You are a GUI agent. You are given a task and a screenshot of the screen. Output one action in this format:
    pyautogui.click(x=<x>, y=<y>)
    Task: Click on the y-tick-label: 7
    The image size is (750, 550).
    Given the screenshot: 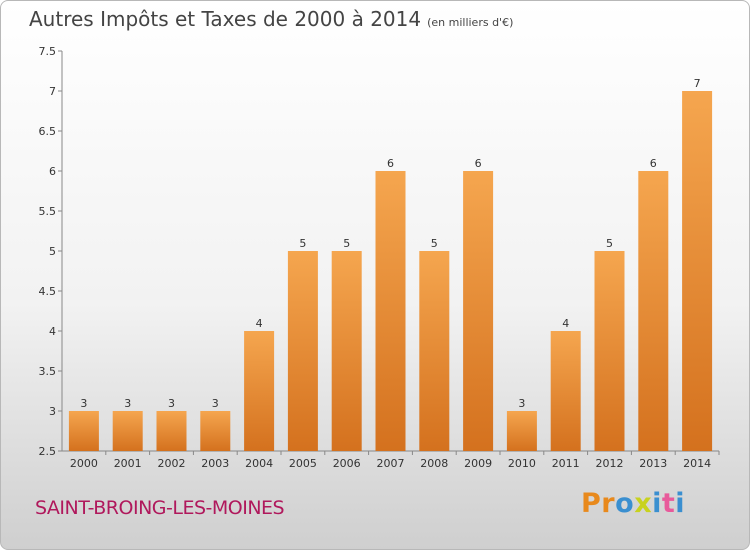 What is the action you would take?
    pyautogui.click(x=52, y=91)
    